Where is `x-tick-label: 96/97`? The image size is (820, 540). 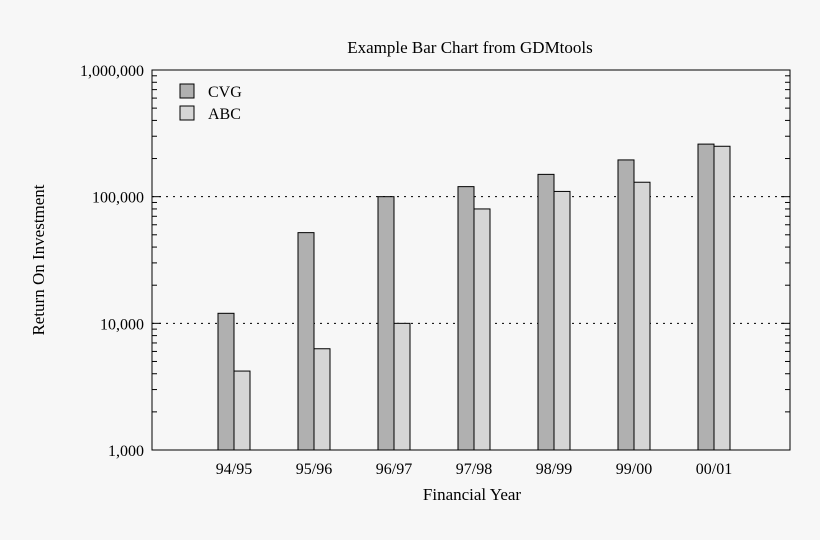
x-tick-label: 96/97 is located at coordinates (394, 469).